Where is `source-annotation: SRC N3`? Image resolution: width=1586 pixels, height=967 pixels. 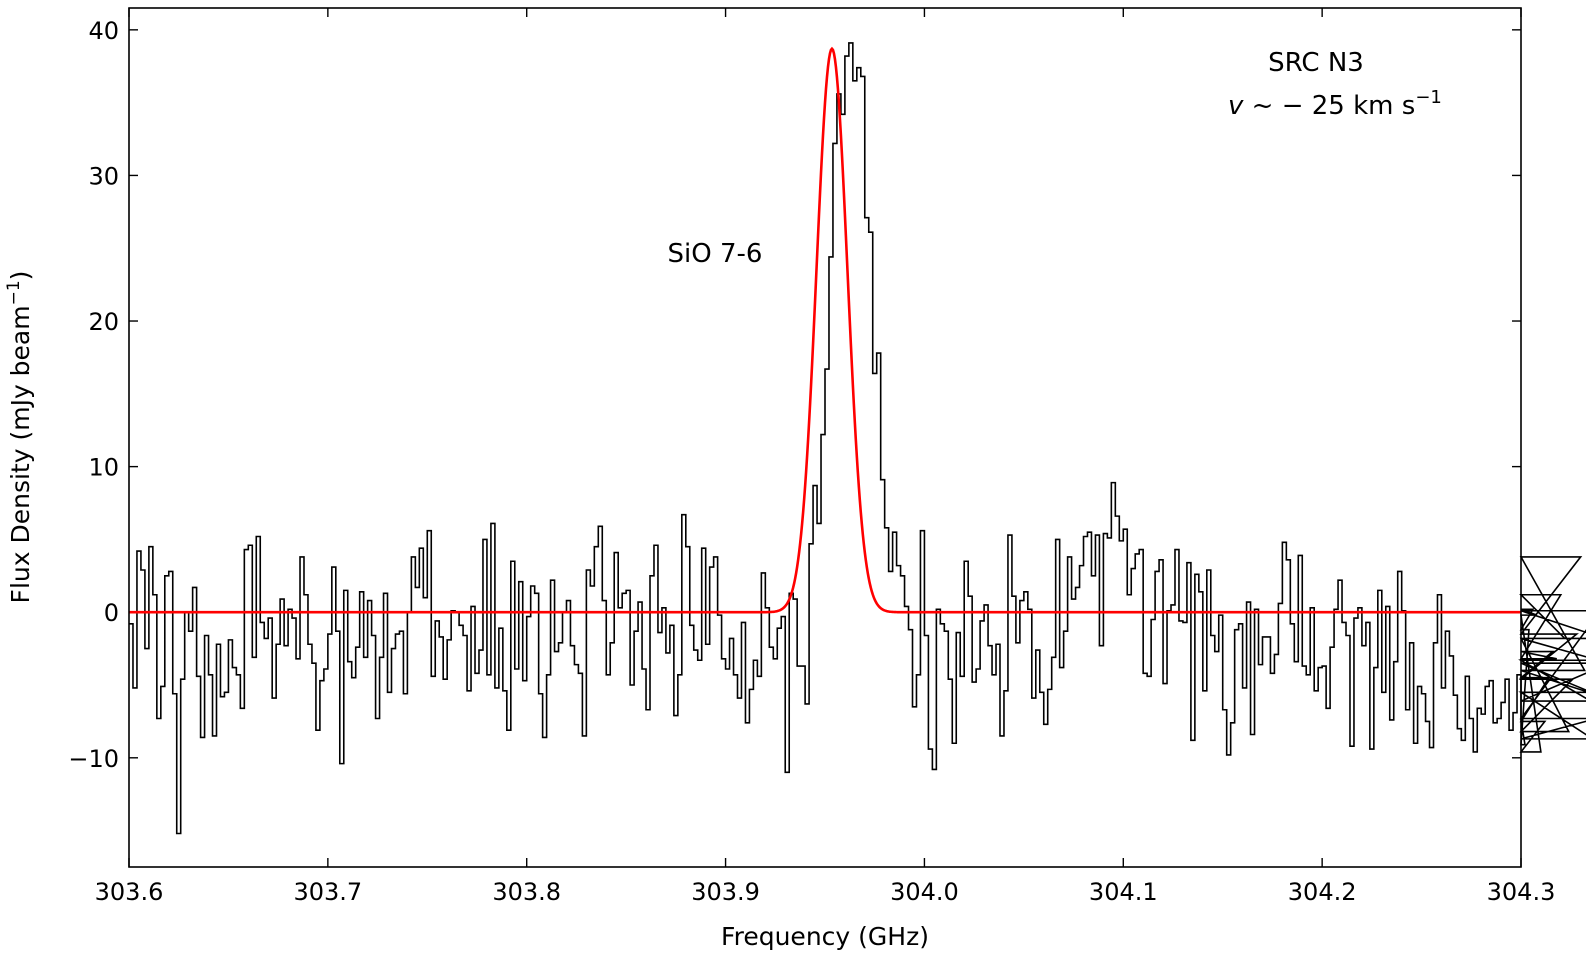 source-annotation: SRC N3 is located at coordinates (1316, 63).